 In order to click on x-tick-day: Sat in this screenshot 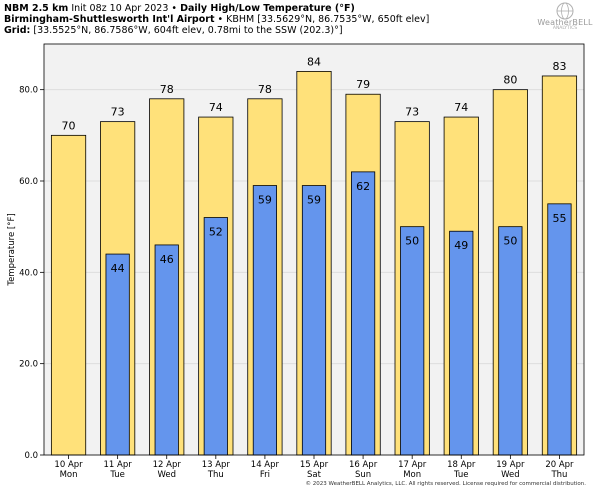, I will do `click(314, 475)`.